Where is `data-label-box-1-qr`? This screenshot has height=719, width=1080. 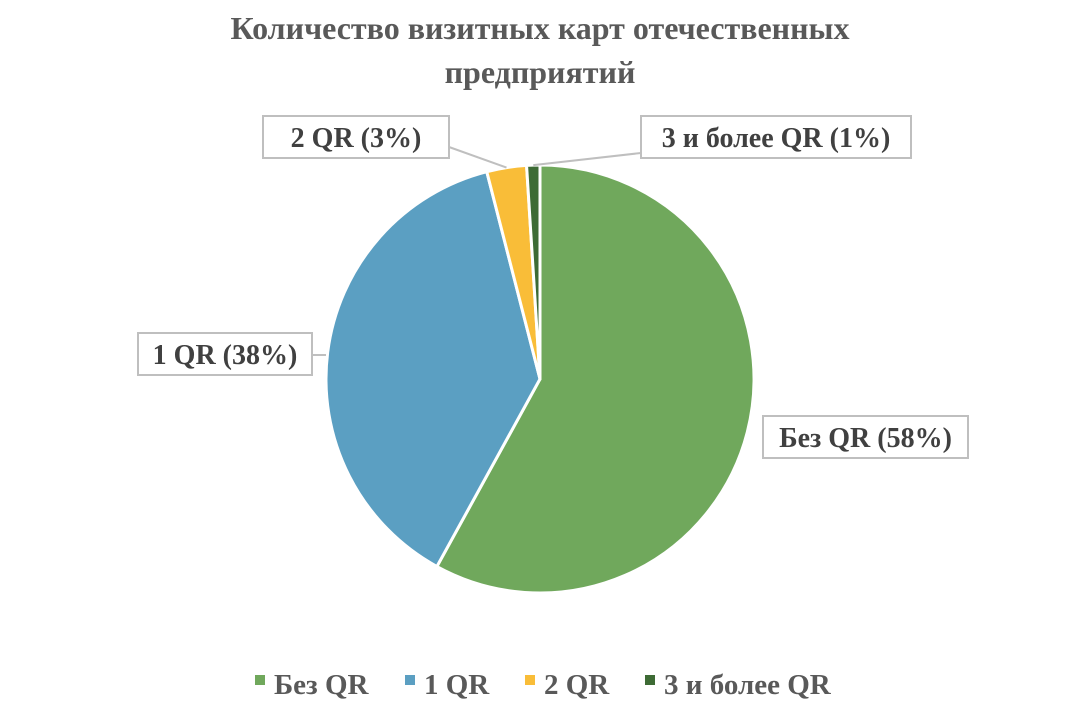 data-label-box-1-qr is located at coordinates (225, 354).